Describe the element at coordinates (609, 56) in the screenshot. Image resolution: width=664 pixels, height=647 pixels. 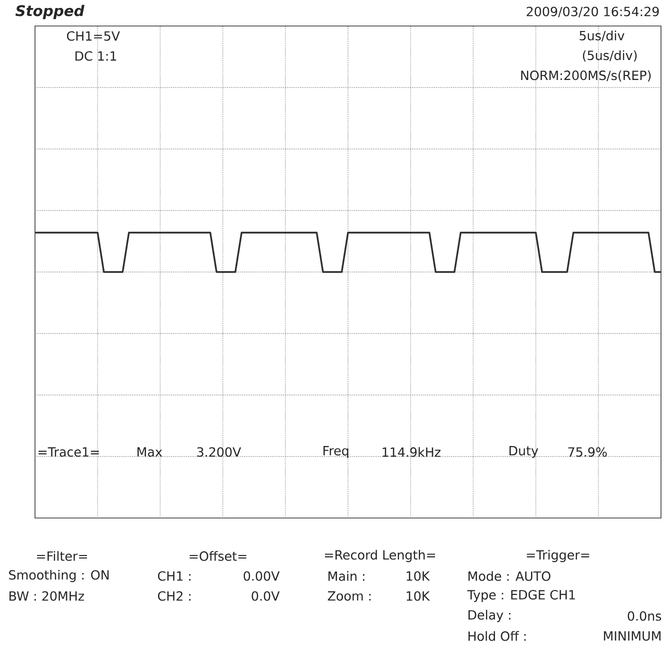
I see `text: (5us/div)` at that location.